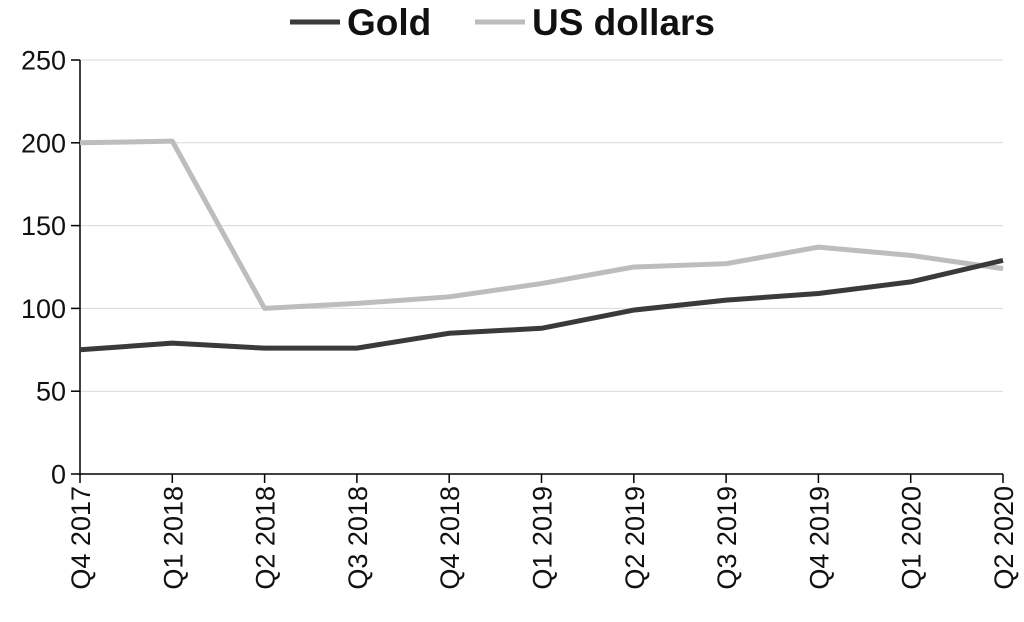 The image size is (1024, 622). What do you see at coordinates (1004, 538) in the screenshot?
I see `x-tick-label: Q2 2020` at bounding box center [1004, 538].